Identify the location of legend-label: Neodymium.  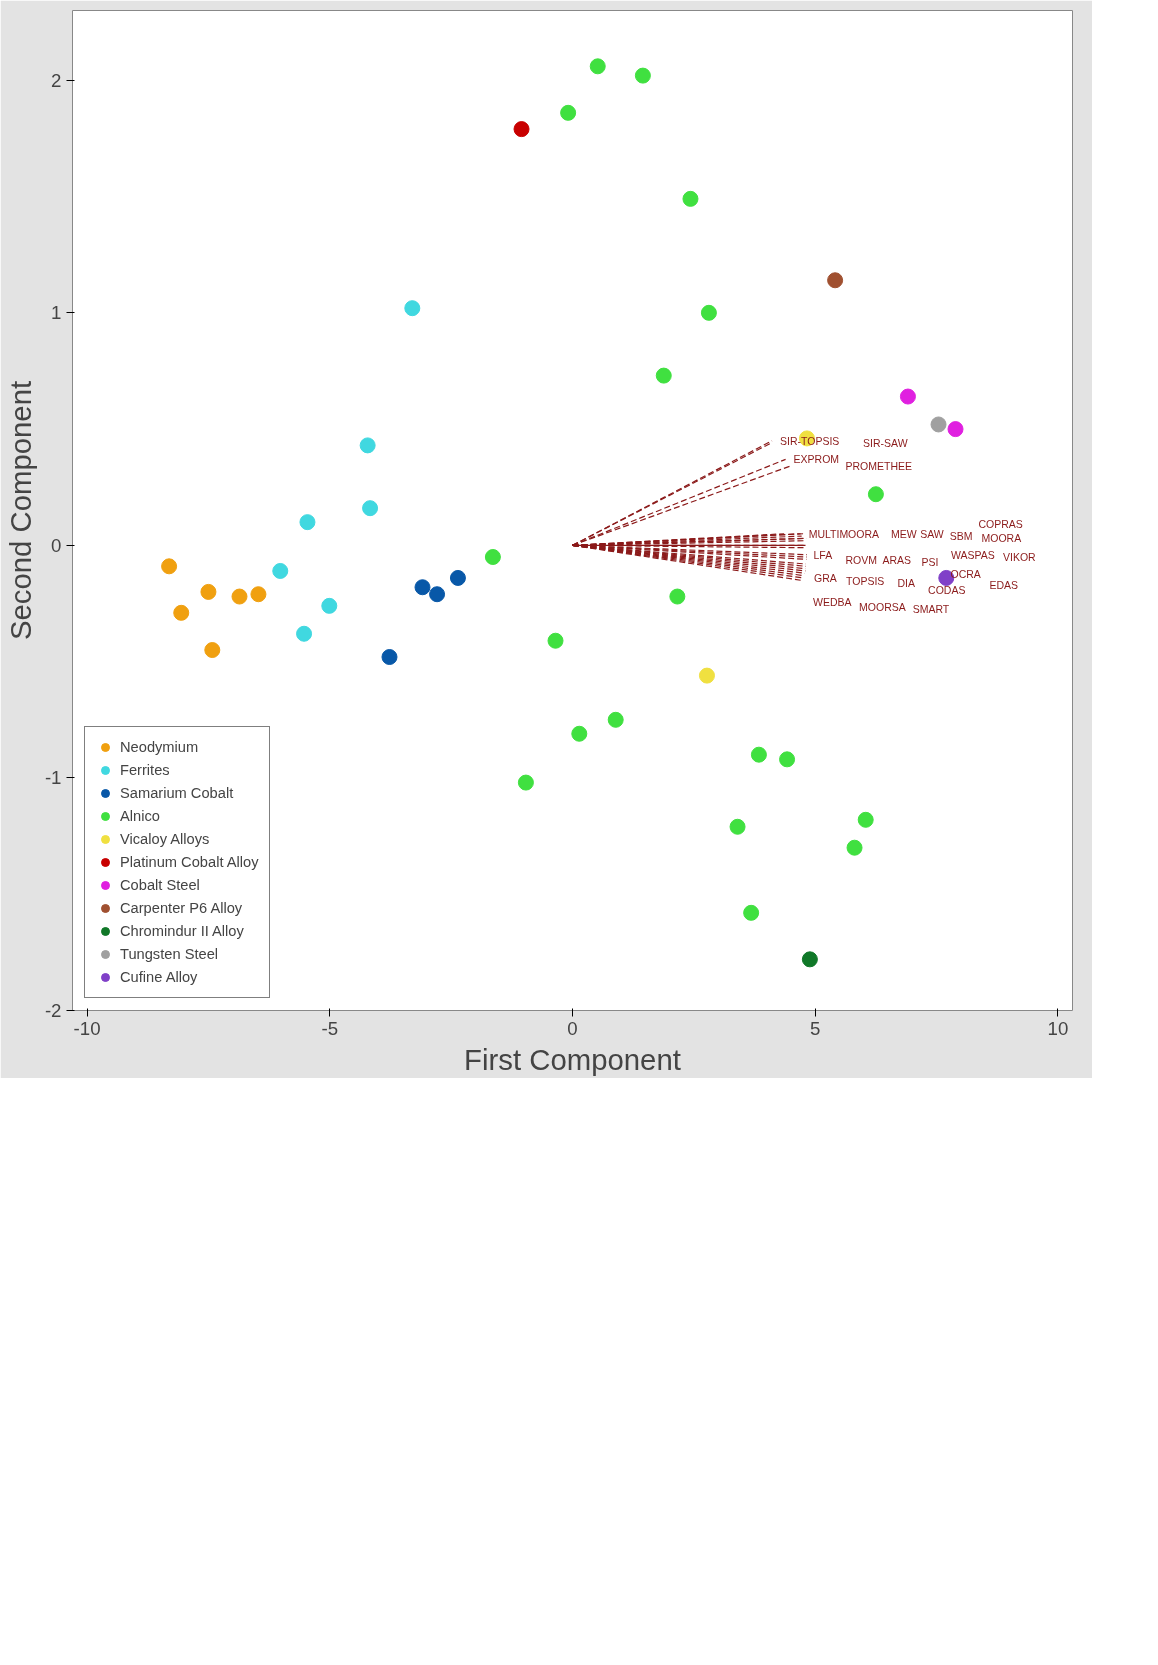
(159, 747).